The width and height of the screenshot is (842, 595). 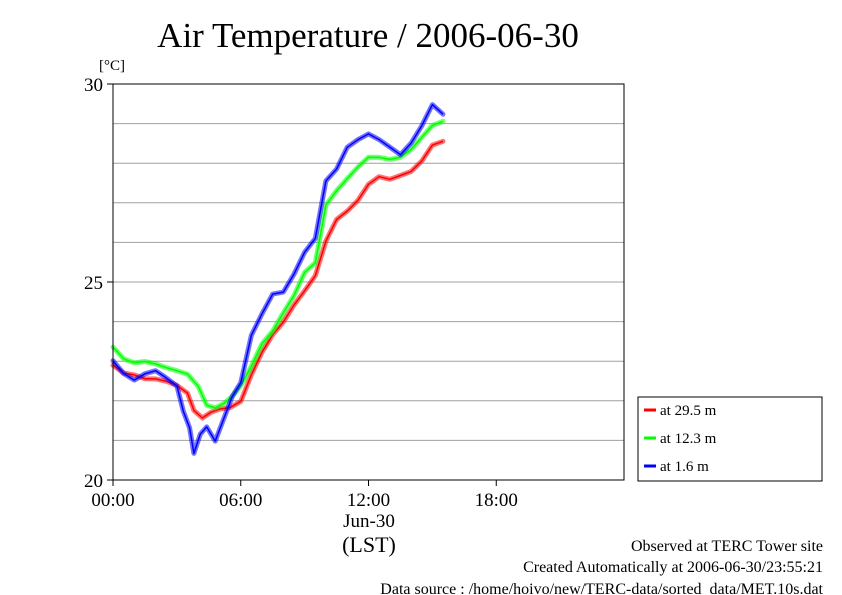 I want to click on legend-label-at-12-3-m: at 12.3 m, so click(x=688, y=439).